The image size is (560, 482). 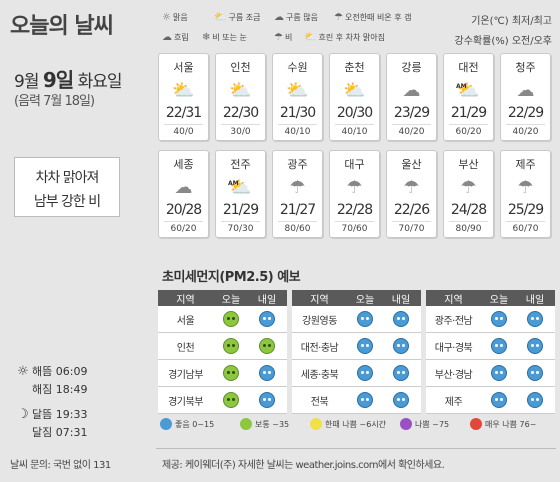 I want to click on pm-region: 세종·충북, so click(x=319, y=375).